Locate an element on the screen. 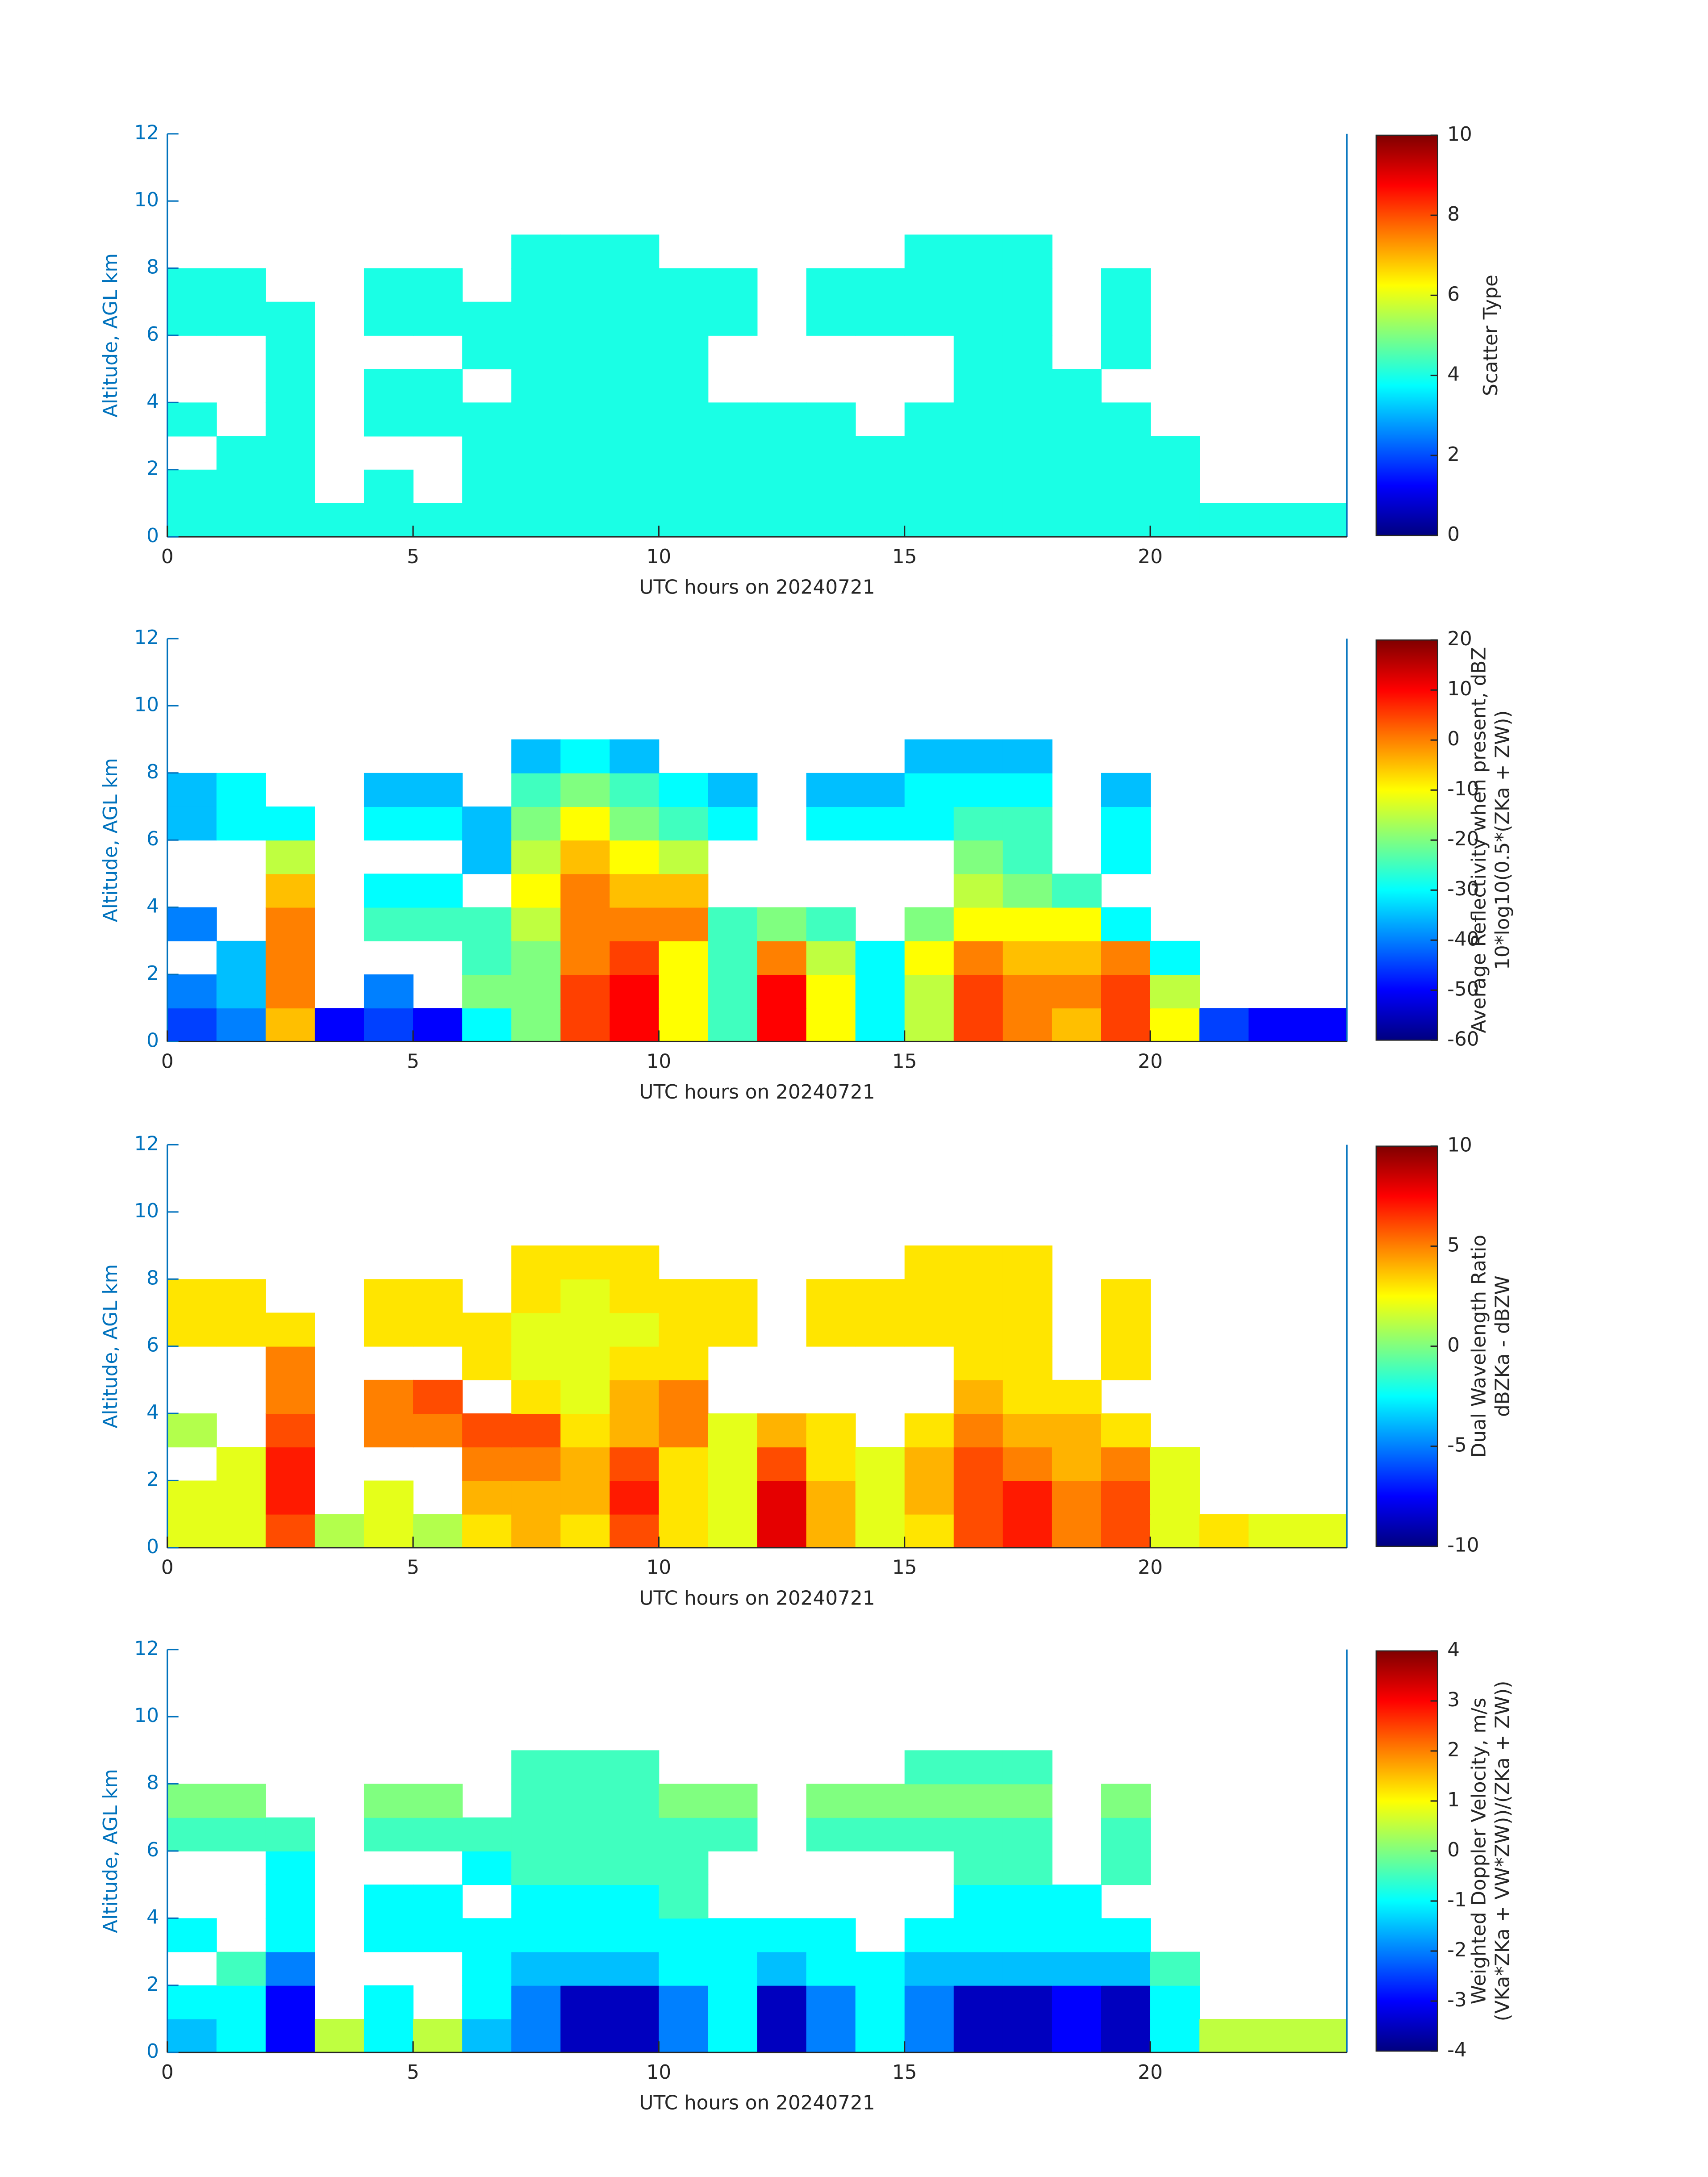 This screenshot has height=2177, width=1708. colorbar-tick-label: -10 is located at coordinates (1463, 788).